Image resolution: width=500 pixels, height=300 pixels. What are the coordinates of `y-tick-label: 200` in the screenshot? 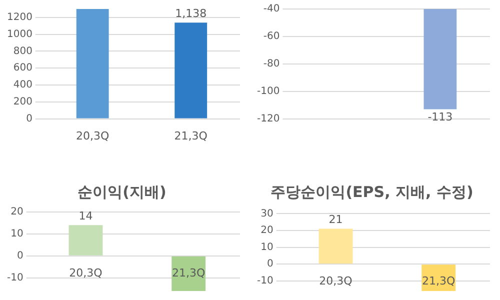 It's located at (22, 102).